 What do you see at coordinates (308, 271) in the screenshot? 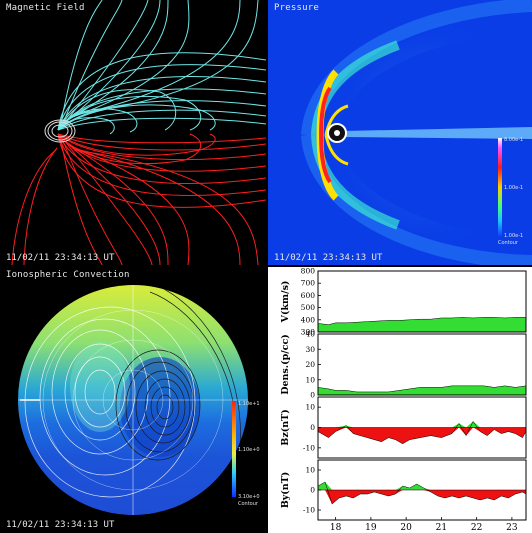
I see `y-tick-label: 800` at bounding box center [308, 271].